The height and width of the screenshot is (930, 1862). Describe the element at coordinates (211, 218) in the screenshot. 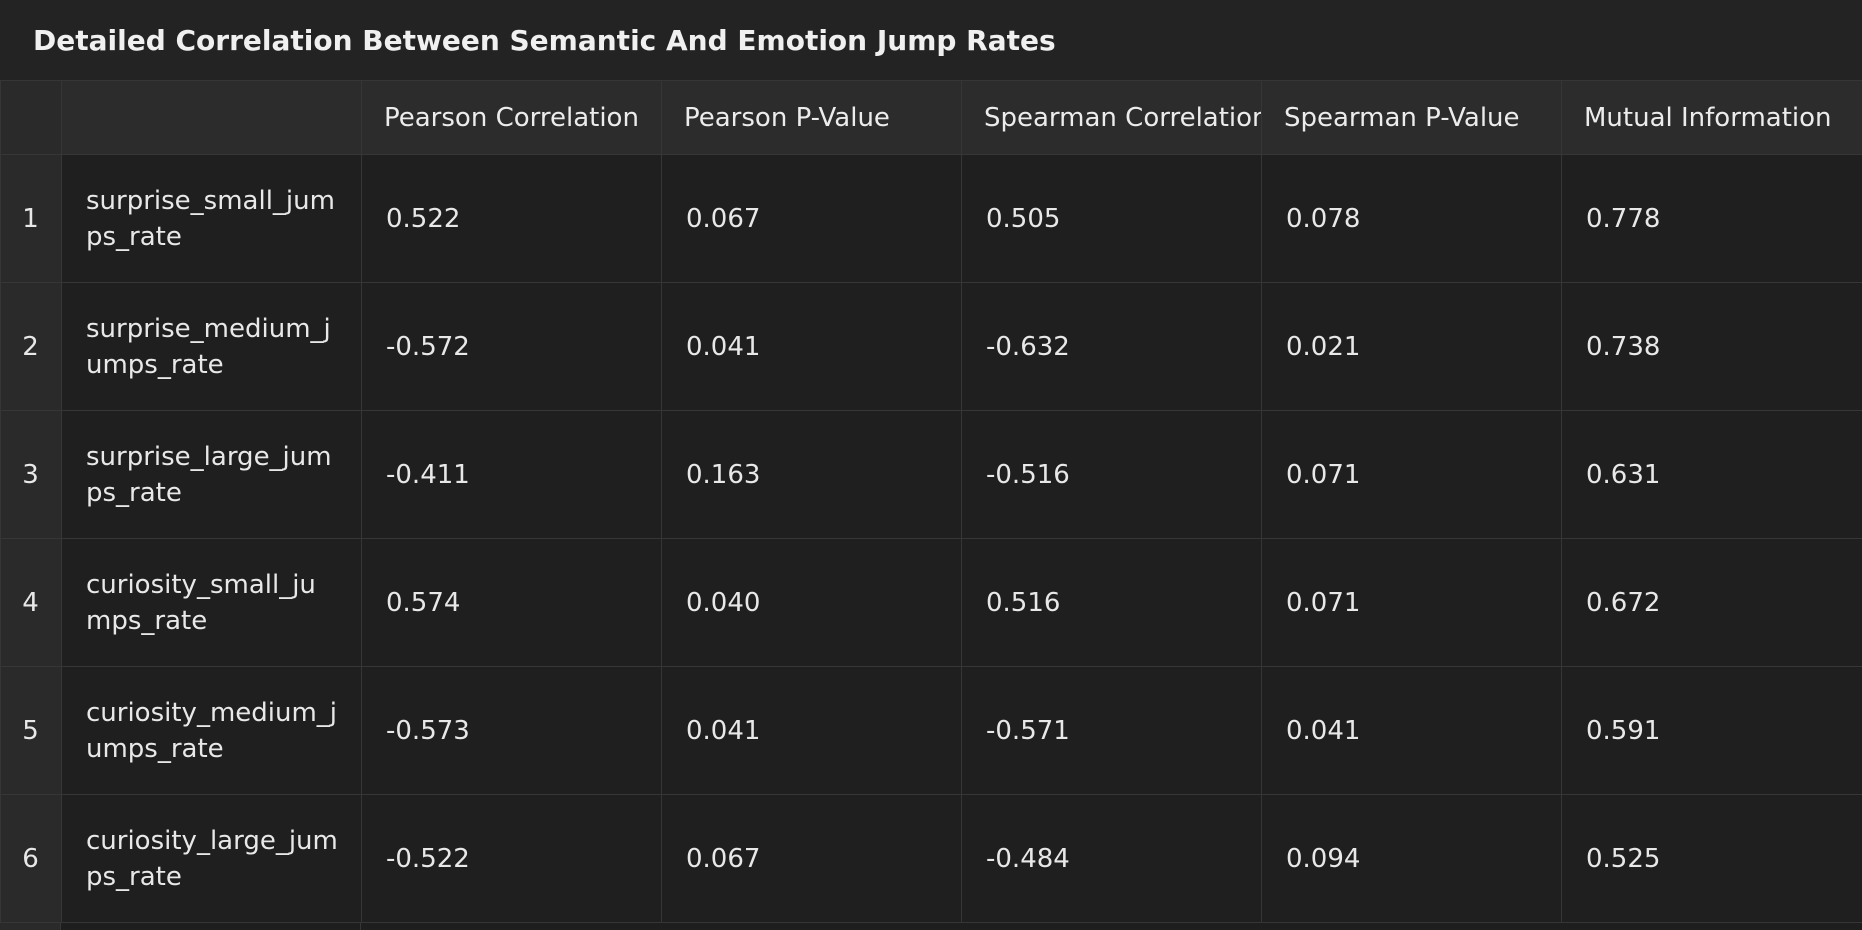

I see `row-name: surprise_small_jumps_rate` at that location.